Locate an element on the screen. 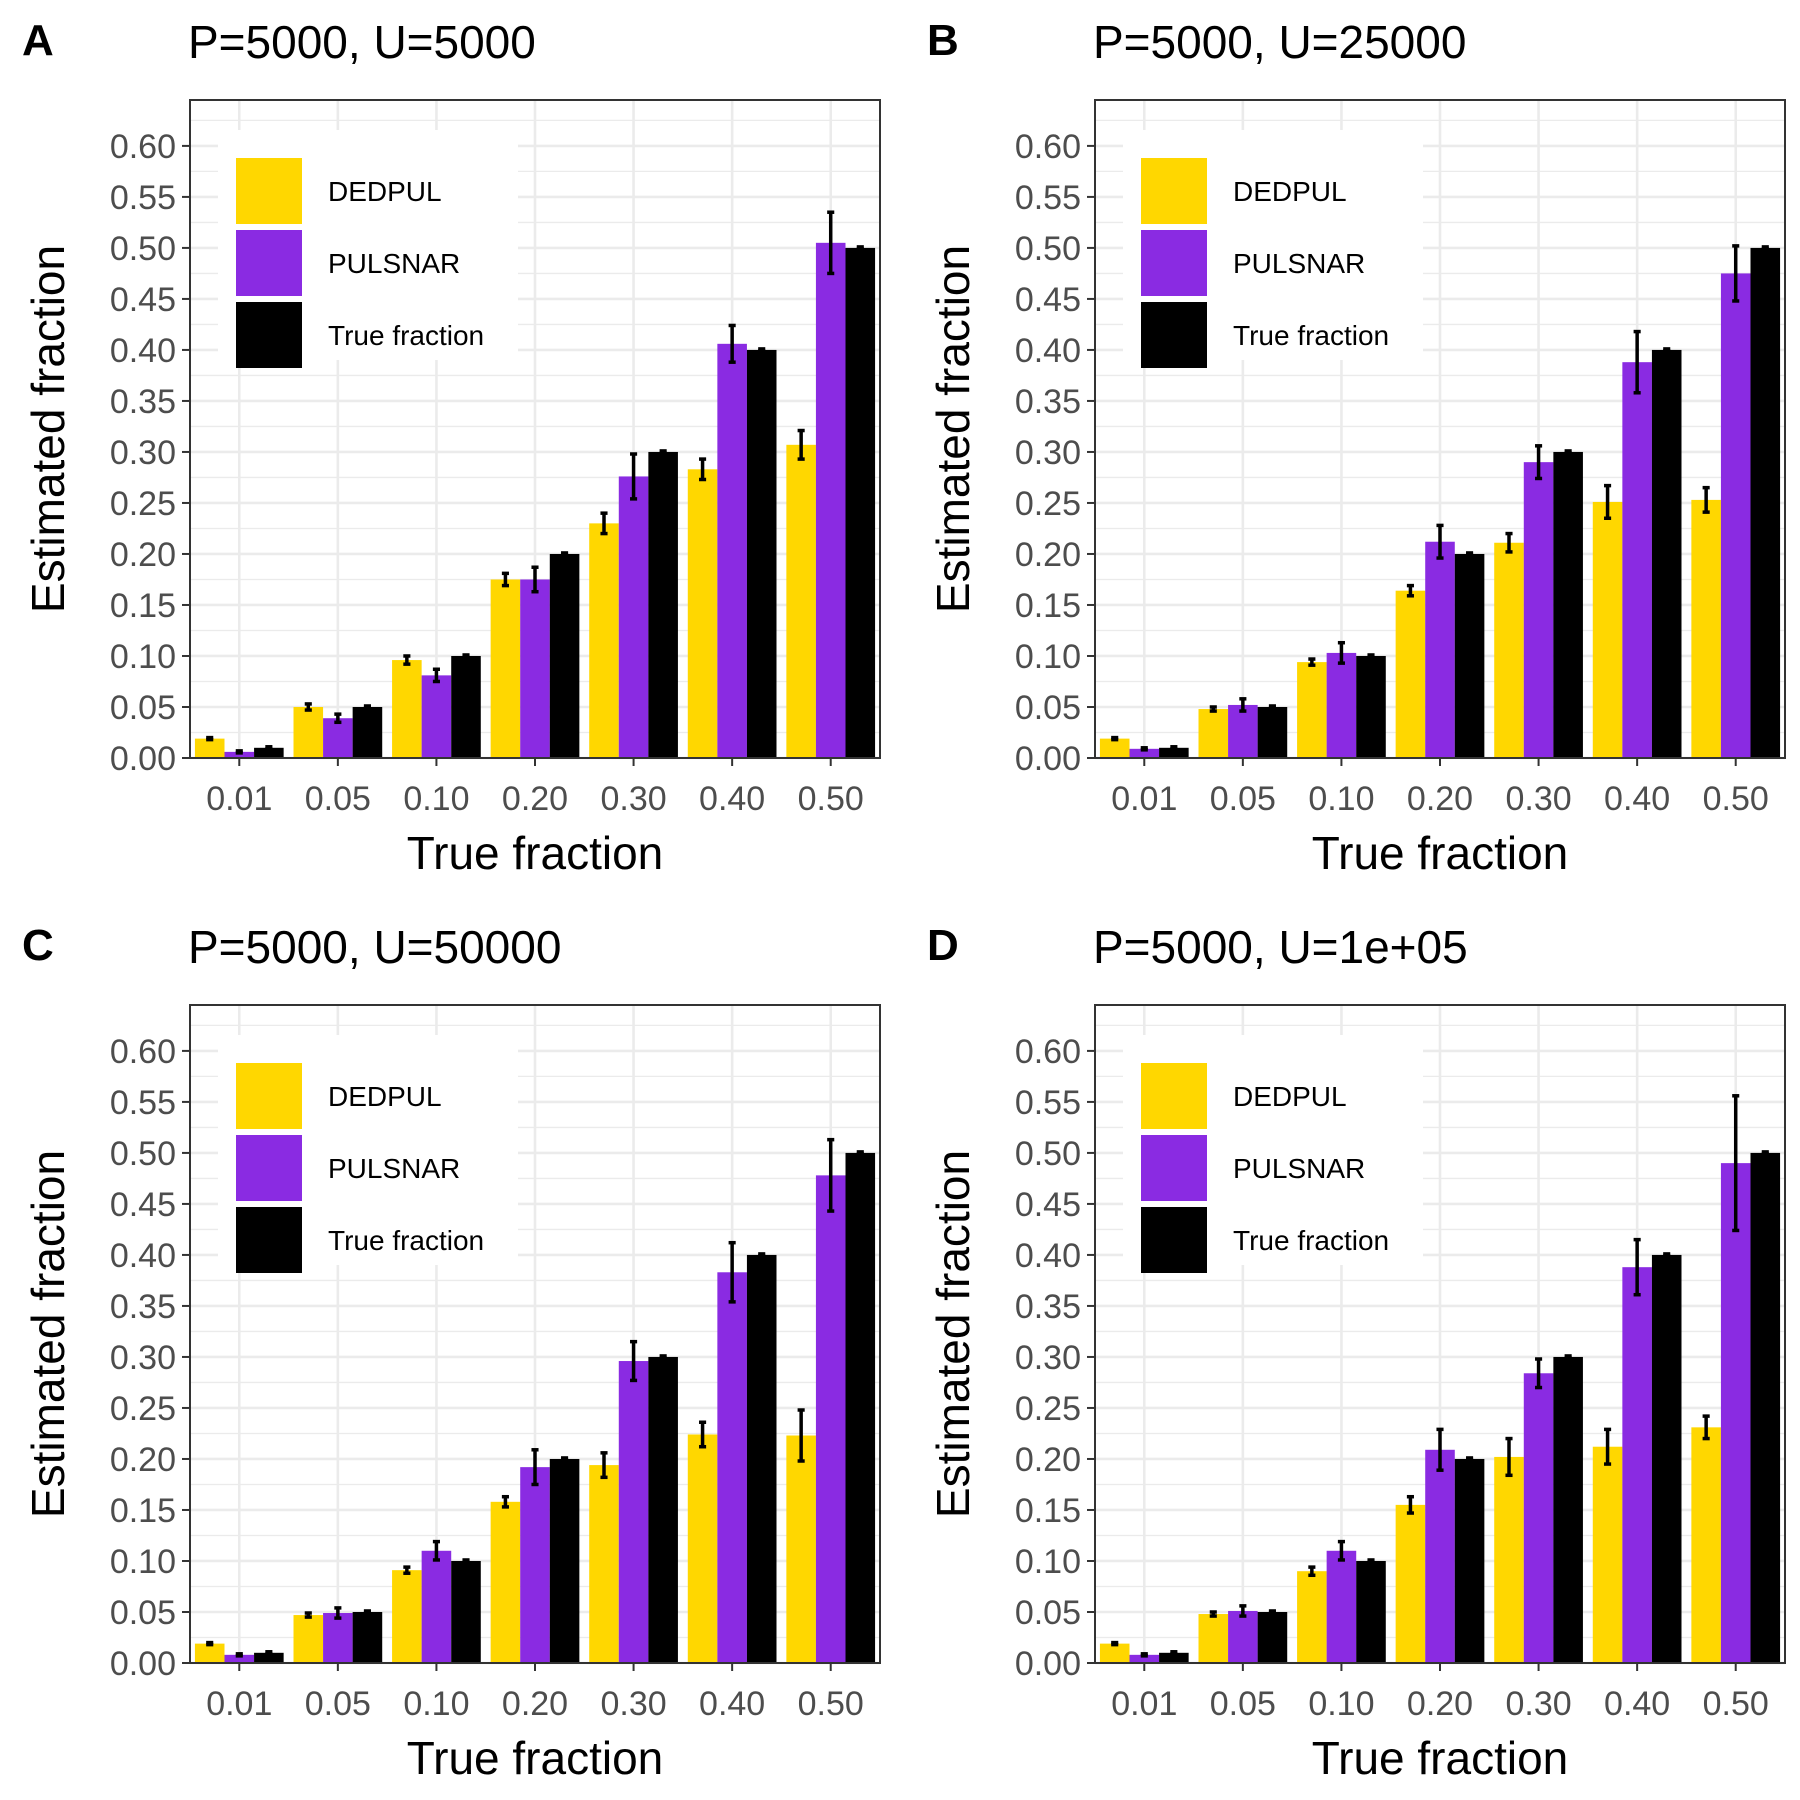 The image size is (1800, 1800). panel-b-x-tick-label: 0.20 is located at coordinates (1440, 799).